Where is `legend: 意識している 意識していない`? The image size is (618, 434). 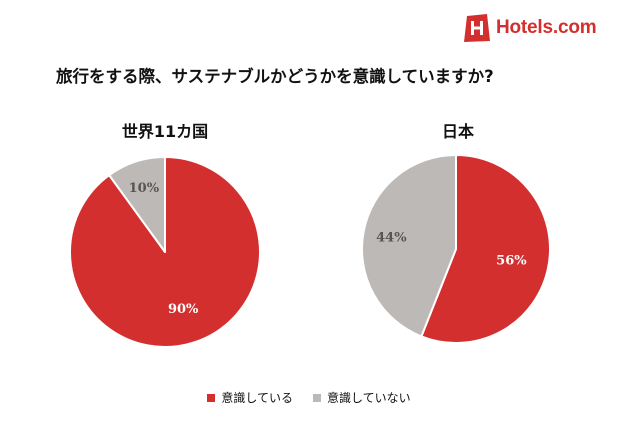
legend: 意識している 意識していない is located at coordinates (309, 397).